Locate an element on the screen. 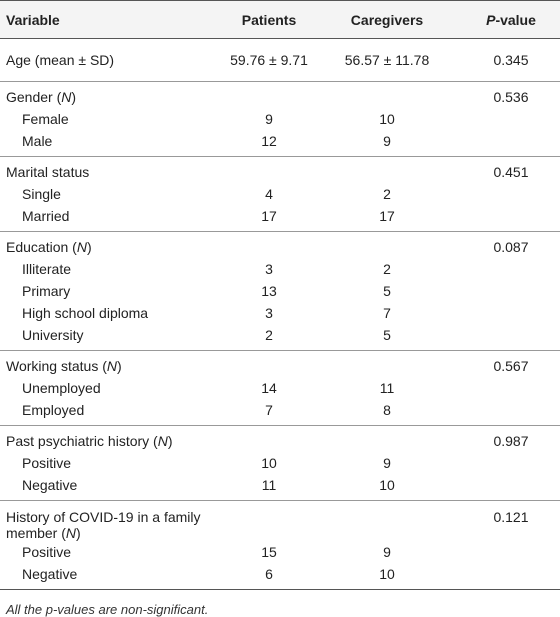 This screenshot has height=617, width=560. row: Single 4 2 is located at coordinates (280, 194).